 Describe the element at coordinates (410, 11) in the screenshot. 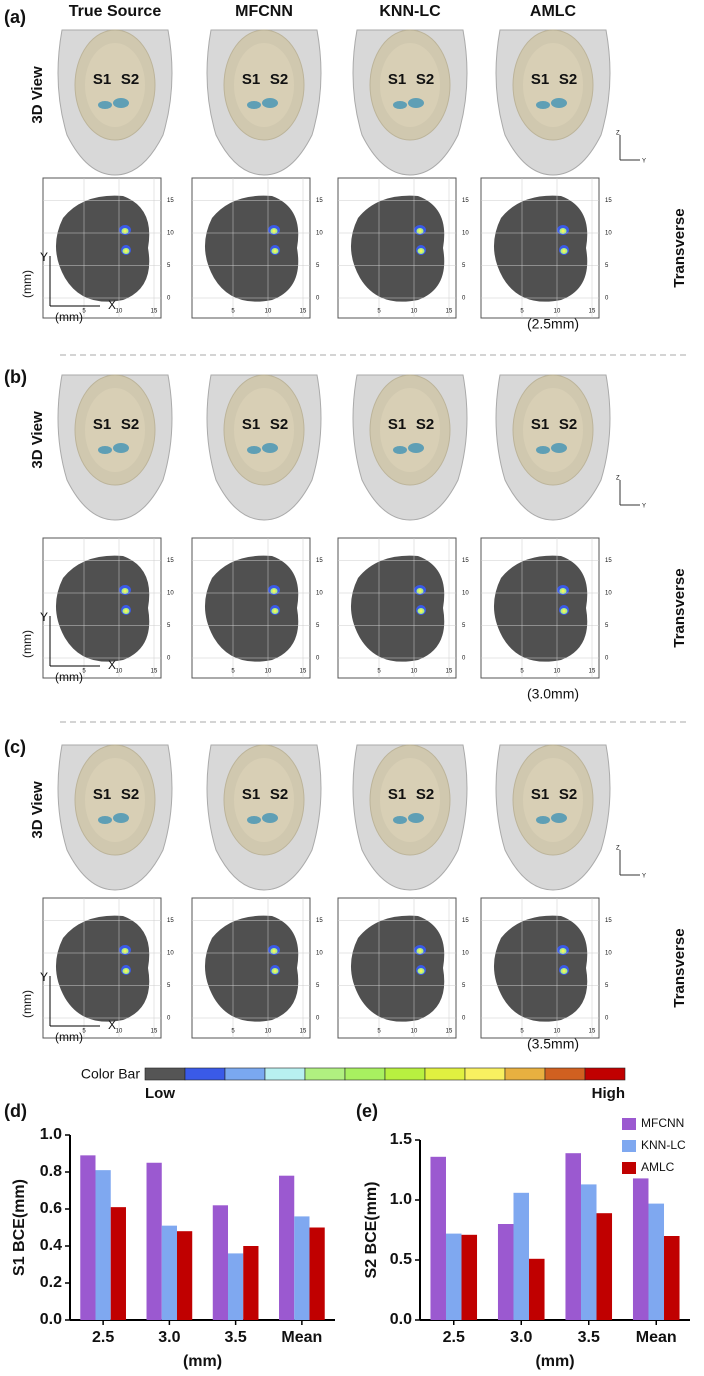

I see `column-header: KNN-LC` at that location.